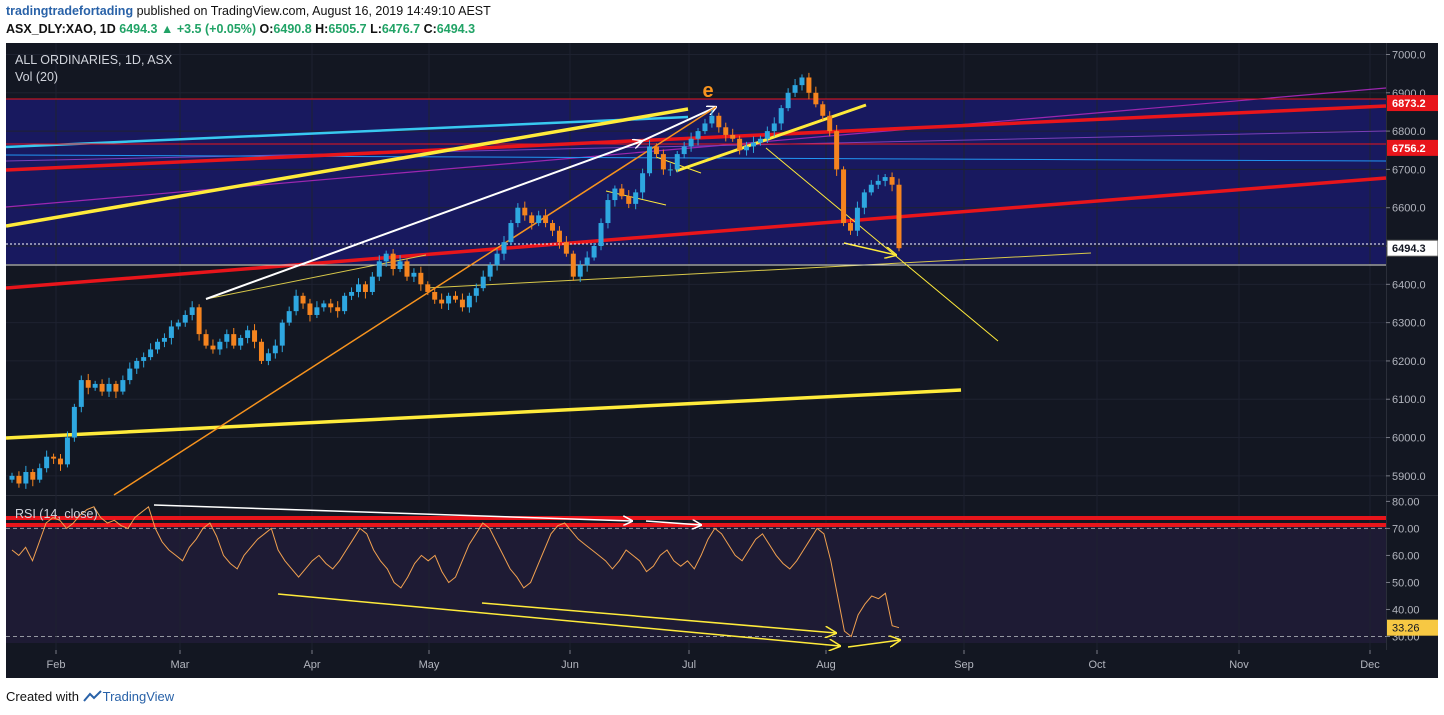 Image resolution: width=1444 pixels, height=715 pixels. What do you see at coordinates (1406, 556) in the screenshot?
I see `rsi-tick-label: 60.00` at bounding box center [1406, 556].